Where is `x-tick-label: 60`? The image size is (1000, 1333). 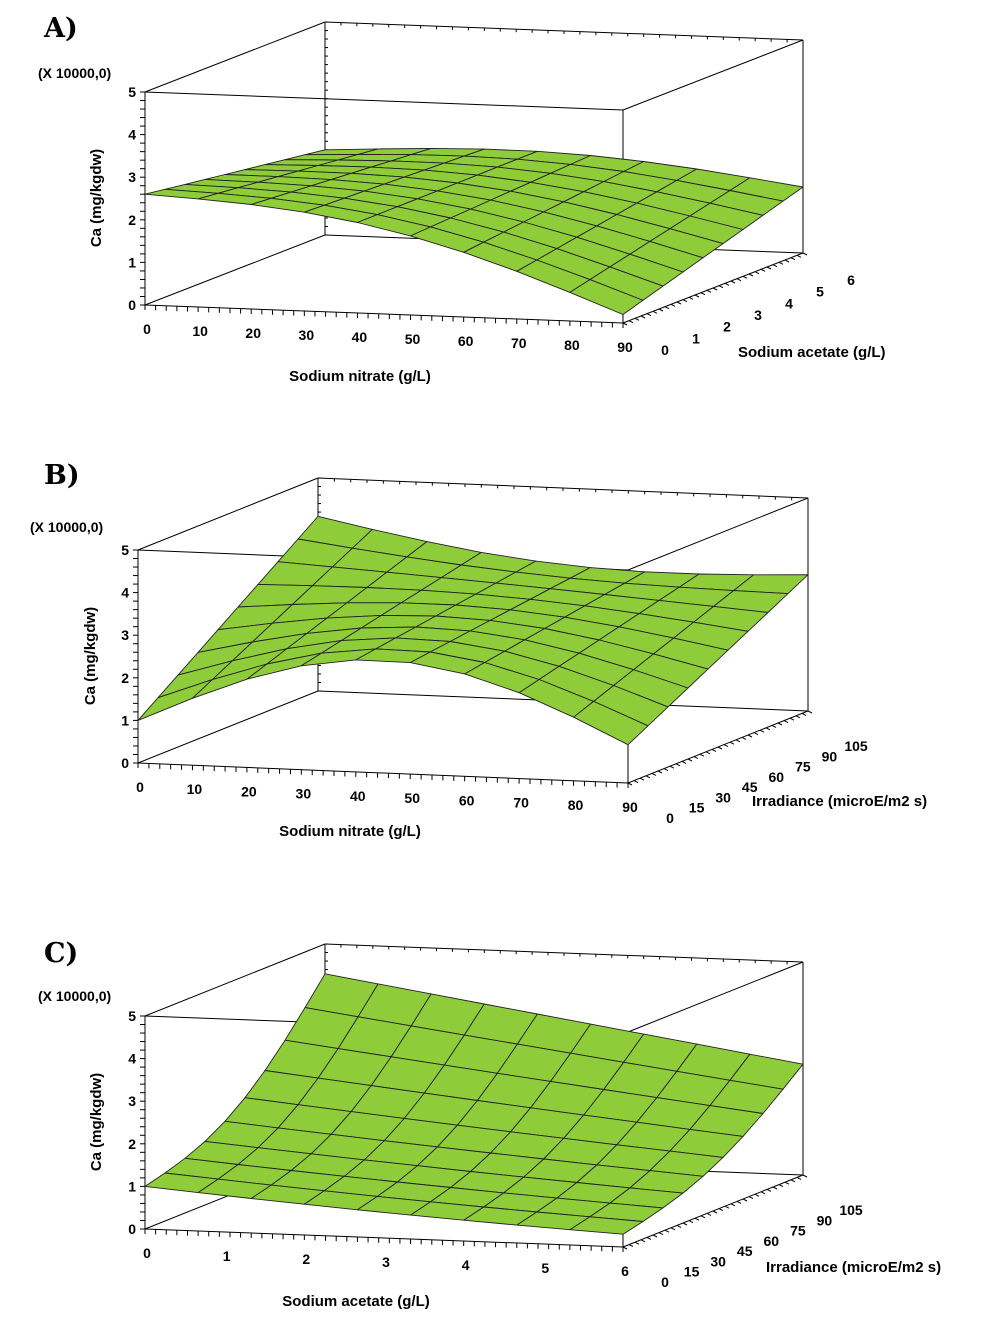
x-tick-label: 60 is located at coordinates (466, 341).